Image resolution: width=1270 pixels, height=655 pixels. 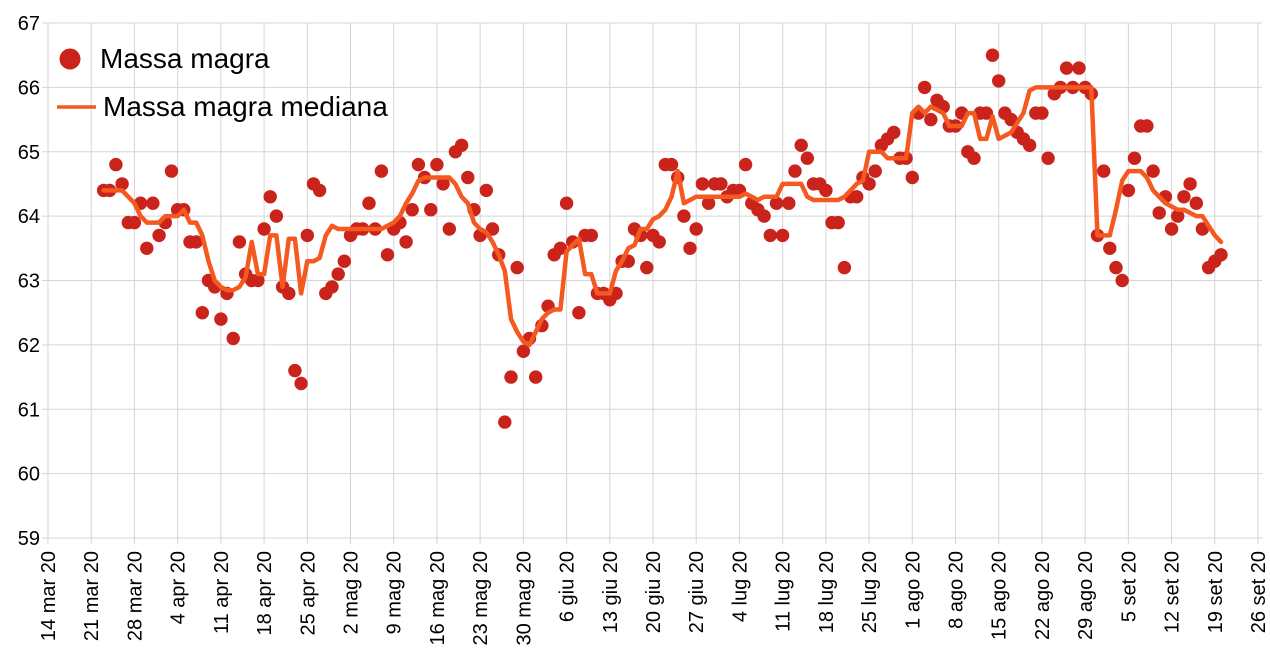 I want to click on y-axis-labels: 67 66 65 64 63 62 61 60 59, so click(x=29, y=281).